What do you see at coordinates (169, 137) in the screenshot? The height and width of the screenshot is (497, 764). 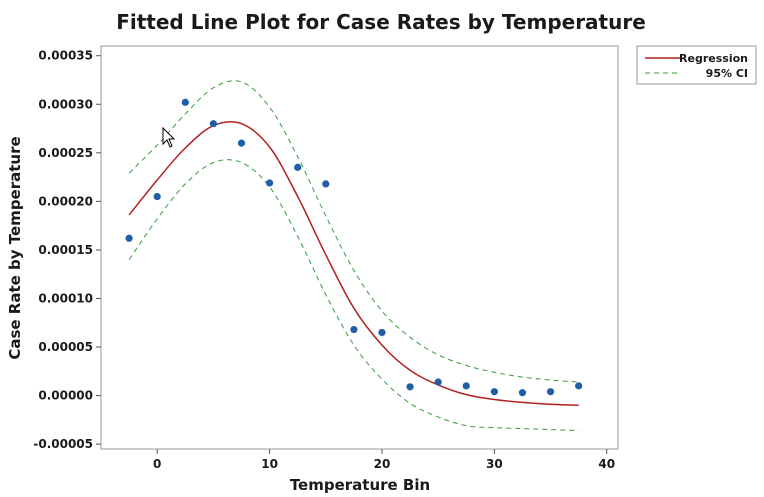 I see `mouse-pointer-icon` at bounding box center [169, 137].